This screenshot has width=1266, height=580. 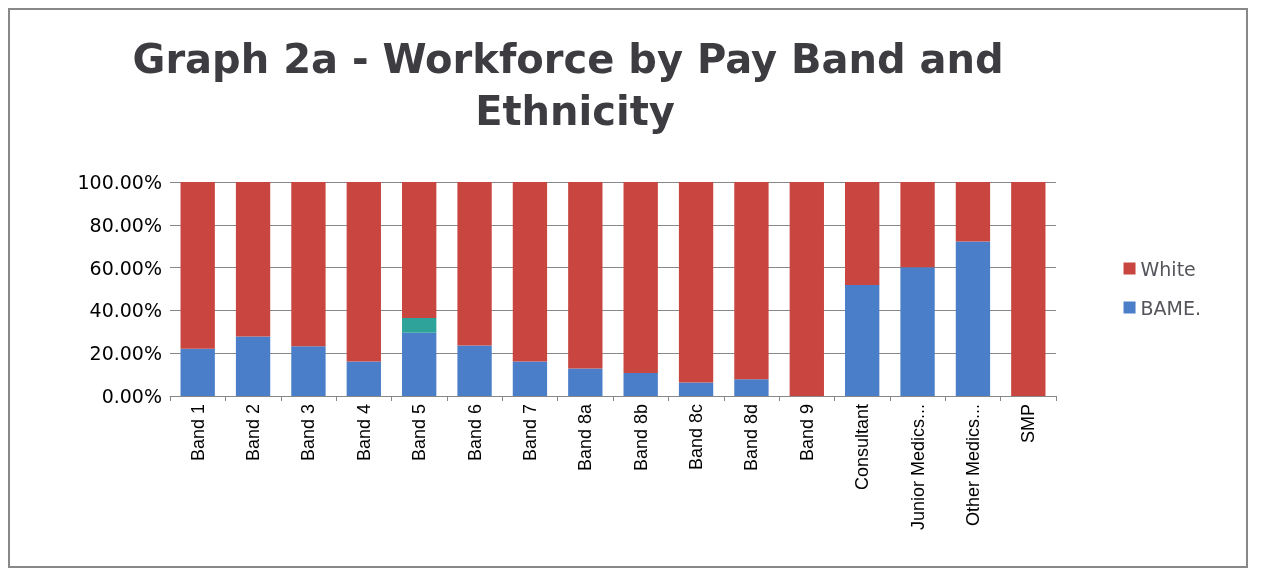 I want to click on y-tick-label: 80.00%, so click(x=125, y=224).